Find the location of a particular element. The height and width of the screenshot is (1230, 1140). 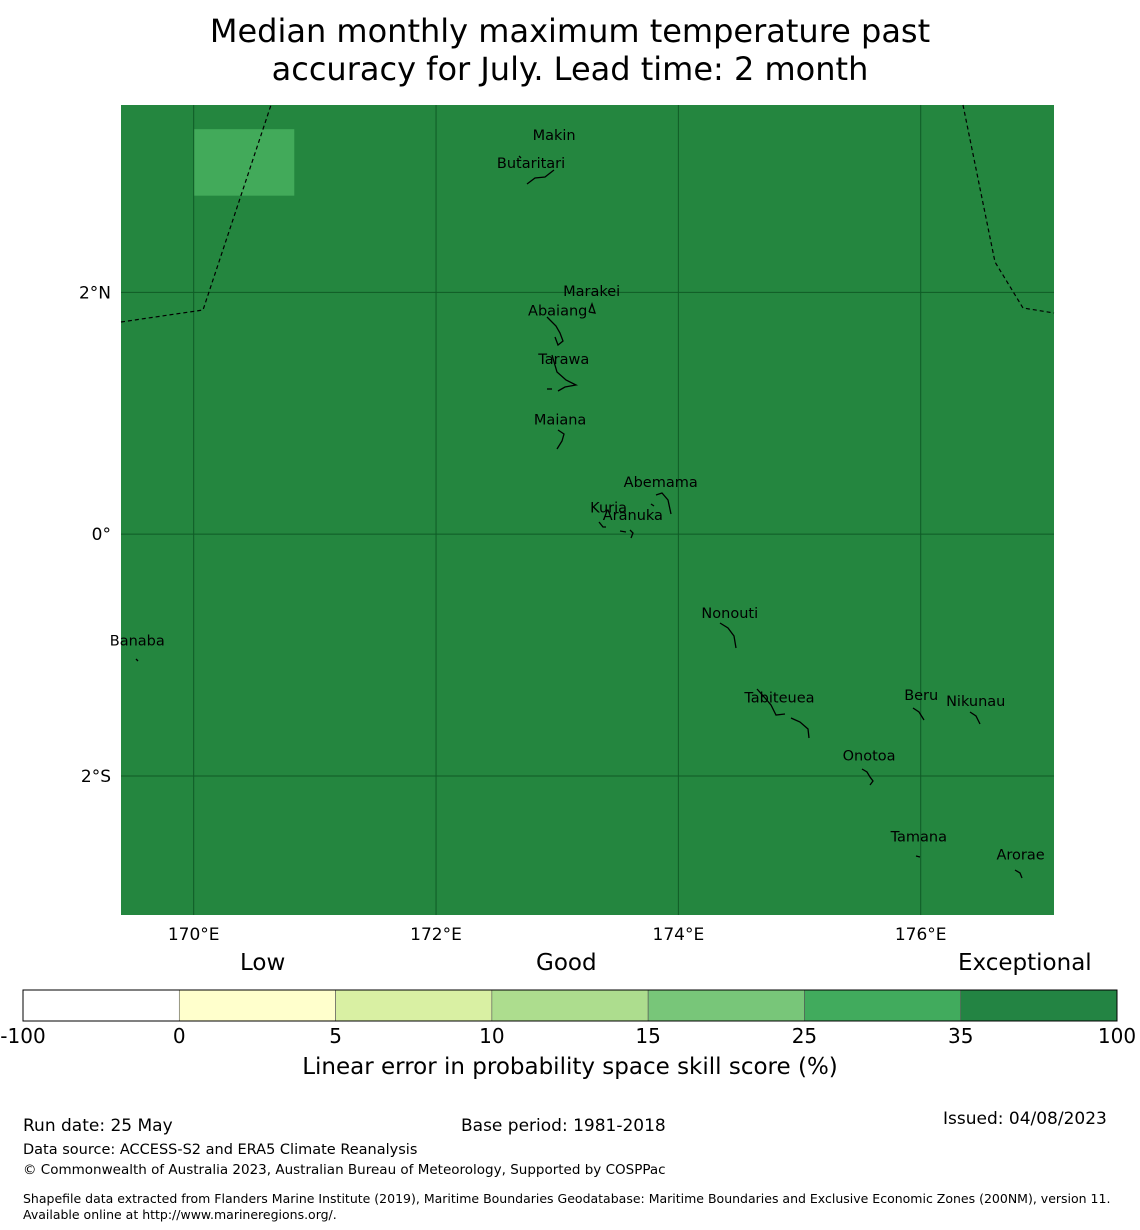

eez-boundary-west is located at coordinates (196, 213).